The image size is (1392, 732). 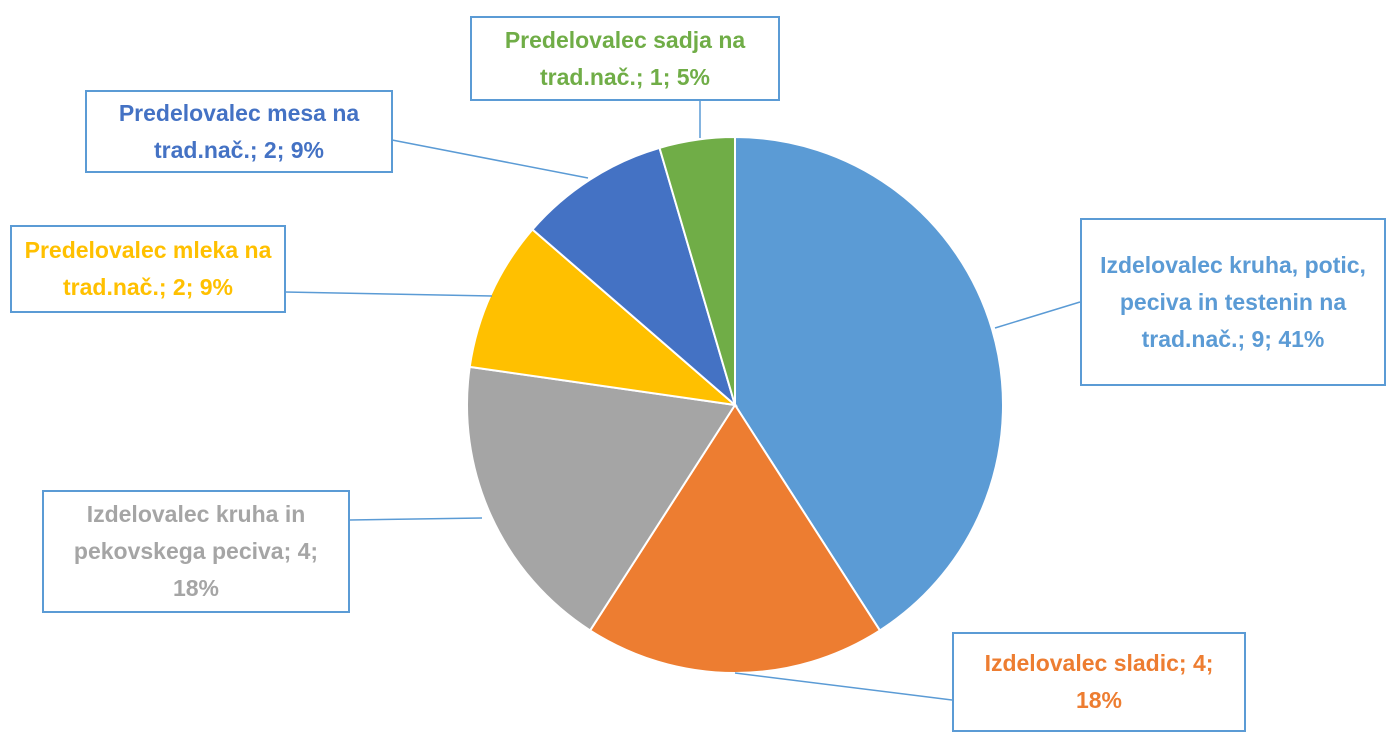 I want to click on data-label: Izdelovalec sladic; 4; 18%, so click(x=1099, y=682).